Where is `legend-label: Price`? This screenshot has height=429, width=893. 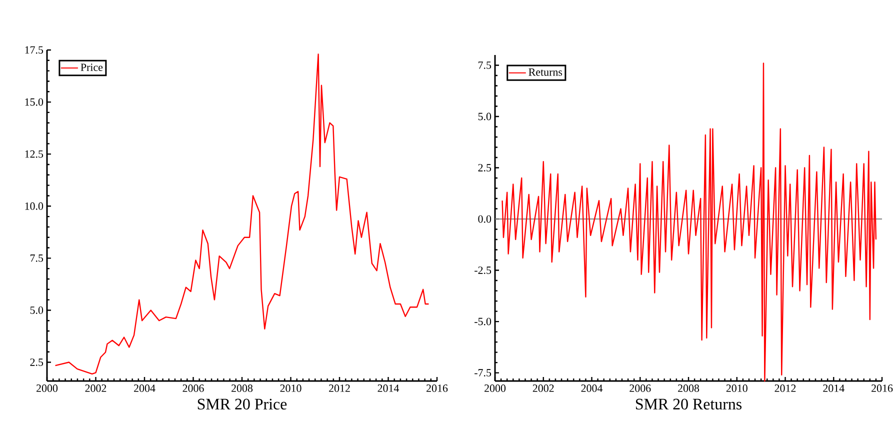
legend-label: Price is located at coordinates (91, 68).